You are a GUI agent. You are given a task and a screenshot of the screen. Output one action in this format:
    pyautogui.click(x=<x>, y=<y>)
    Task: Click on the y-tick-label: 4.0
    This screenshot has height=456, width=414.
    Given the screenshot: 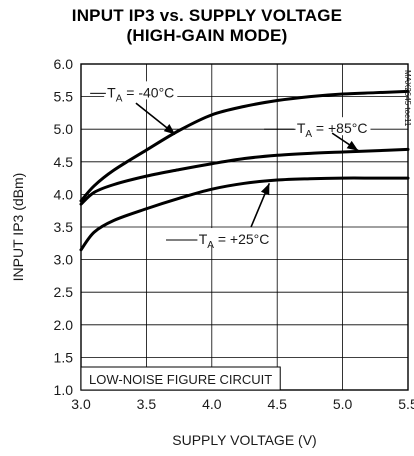 What is the action you would take?
    pyautogui.click(x=64, y=194)
    